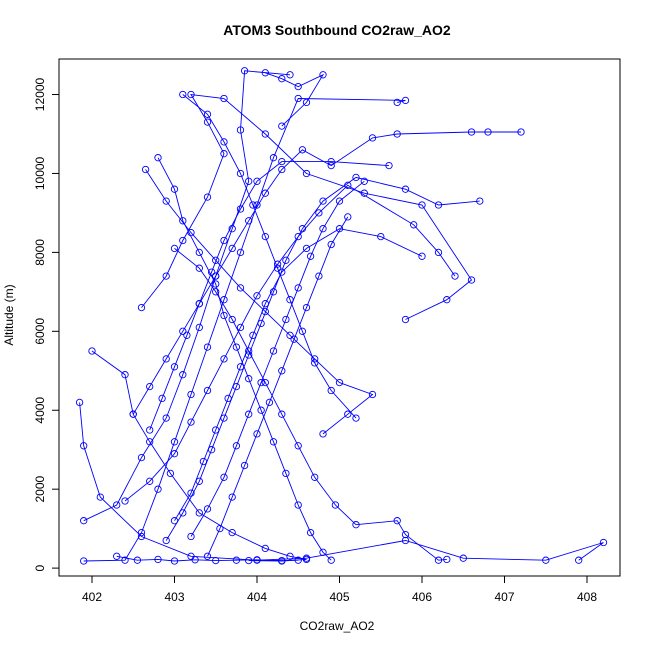 Image resolution: width=650 pixels, height=650 pixels. Describe the element at coordinates (40, 489) in the screenshot. I see `y-tick-label: 2000` at that location.